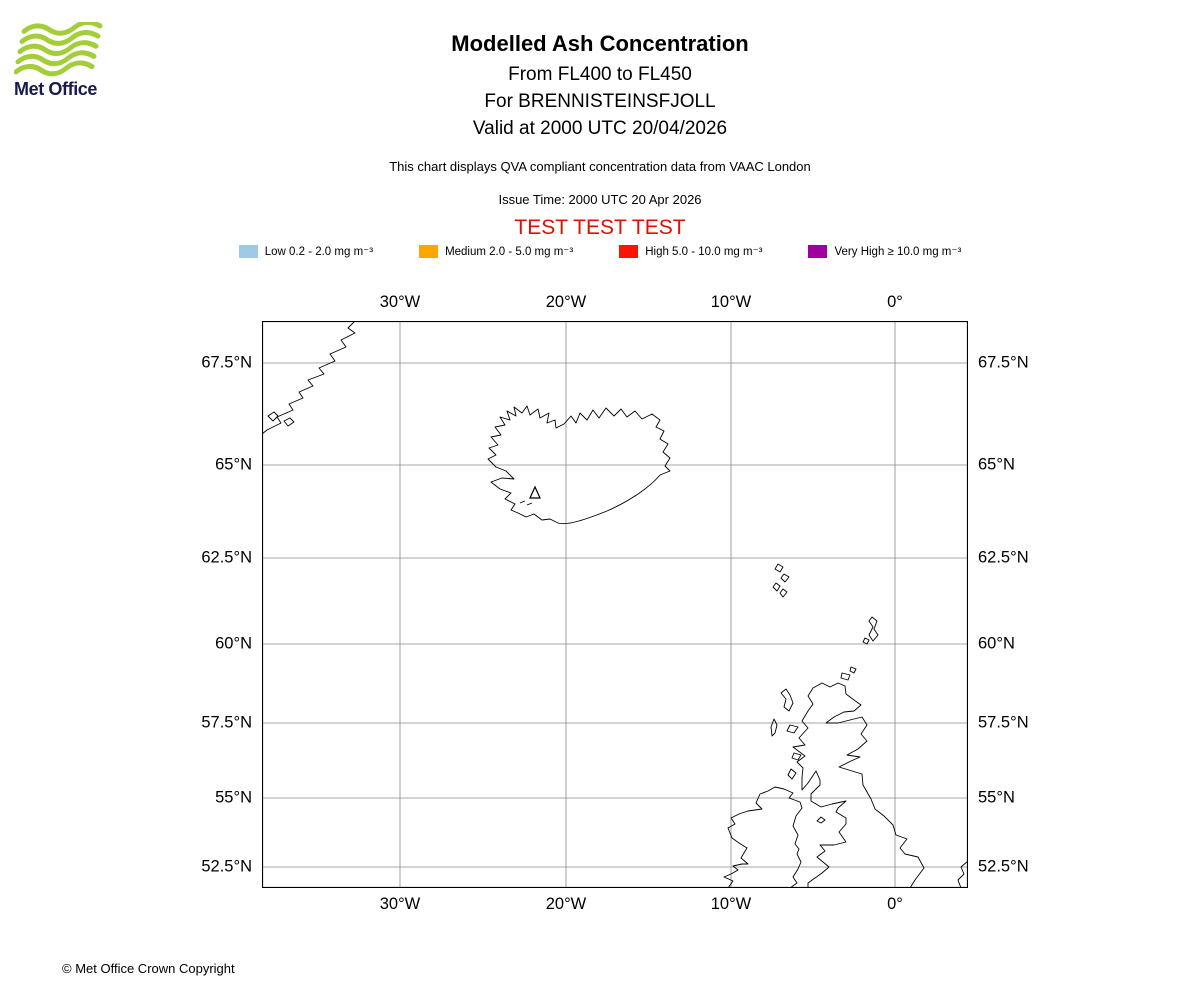  I want to click on legend-label-high: High 5.0 - 10.0 mg m⁻³, so click(704, 252).